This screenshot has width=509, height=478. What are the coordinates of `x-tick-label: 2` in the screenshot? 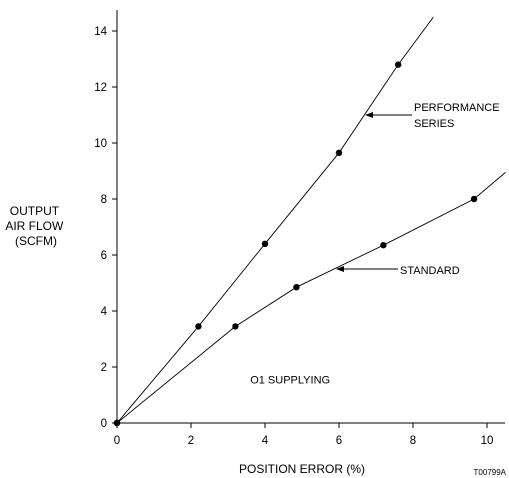 It's located at (191, 441).